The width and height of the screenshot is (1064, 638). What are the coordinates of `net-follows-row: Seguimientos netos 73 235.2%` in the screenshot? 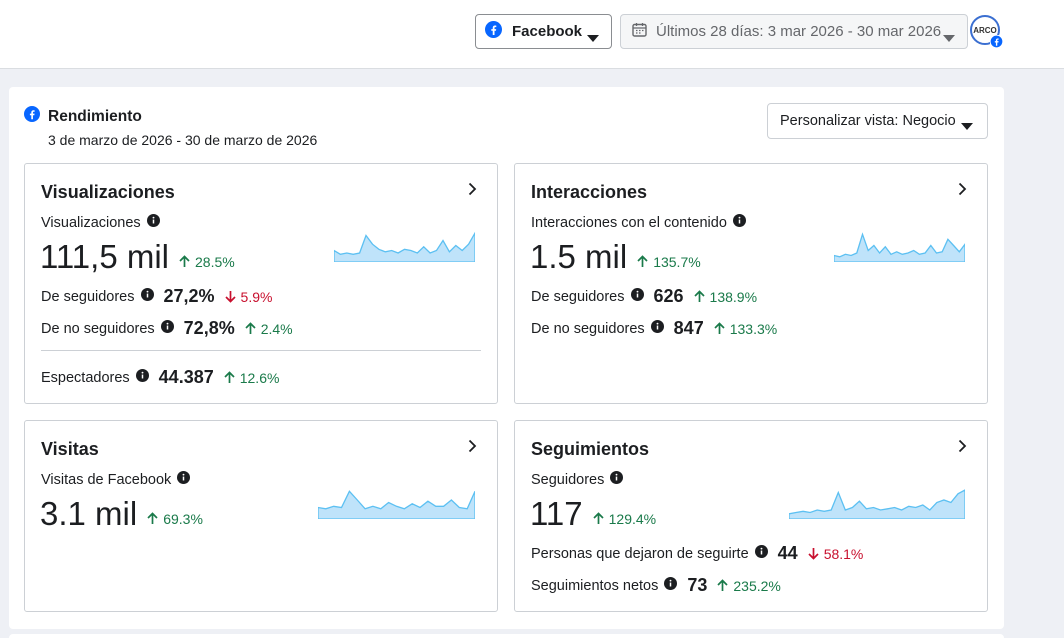 It's located at (656, 585).